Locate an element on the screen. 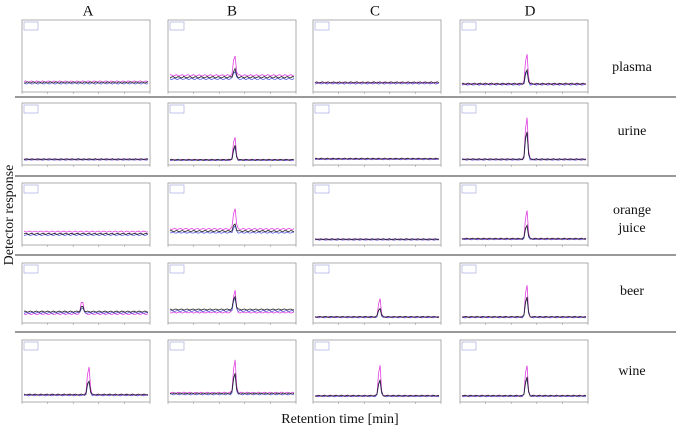 Image resolution: width=676 pixels, height=428 pixels. column-label: A is located at coordinates (88, 11).